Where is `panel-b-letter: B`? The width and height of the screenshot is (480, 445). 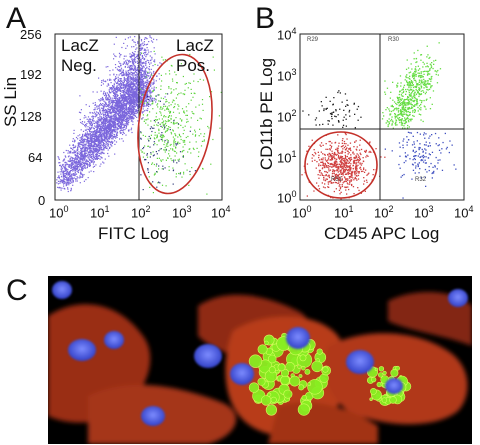
panel-b-letter: B is located at coordinates (265, 18).